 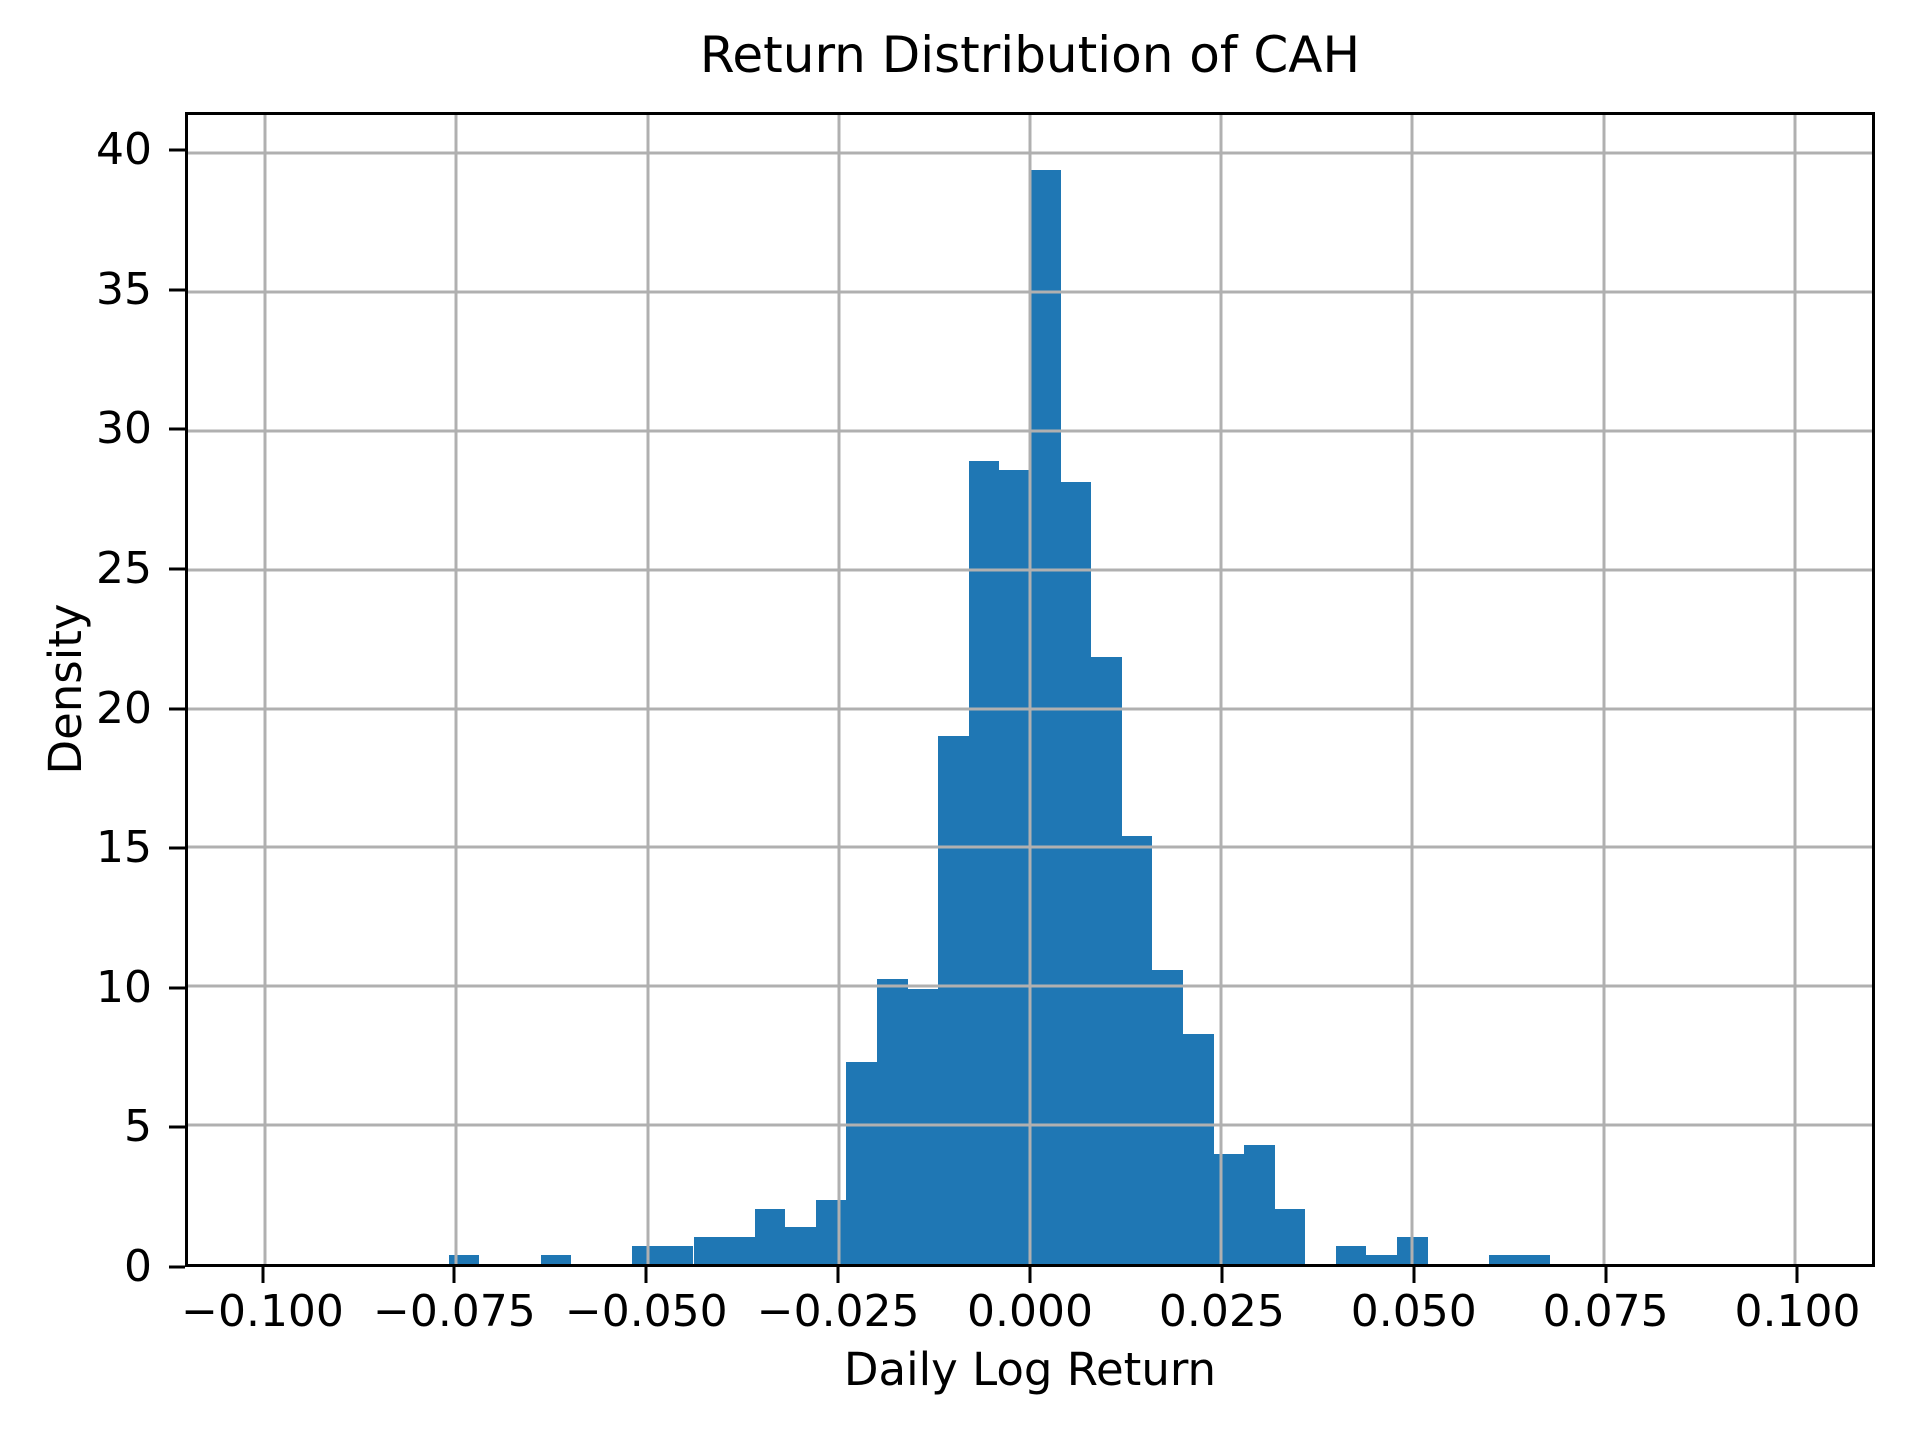 I want to click on y-tick-label: 10, so click(x=124, y=987).